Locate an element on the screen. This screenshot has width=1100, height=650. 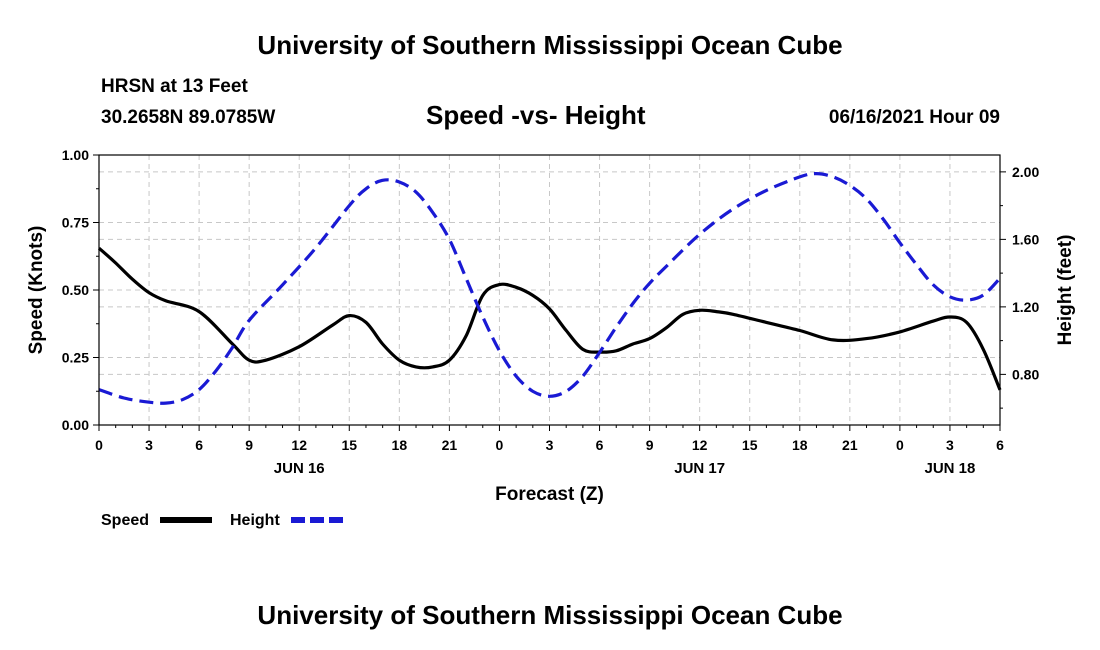
legend: Speed Height is located at coordinates (222, 520).